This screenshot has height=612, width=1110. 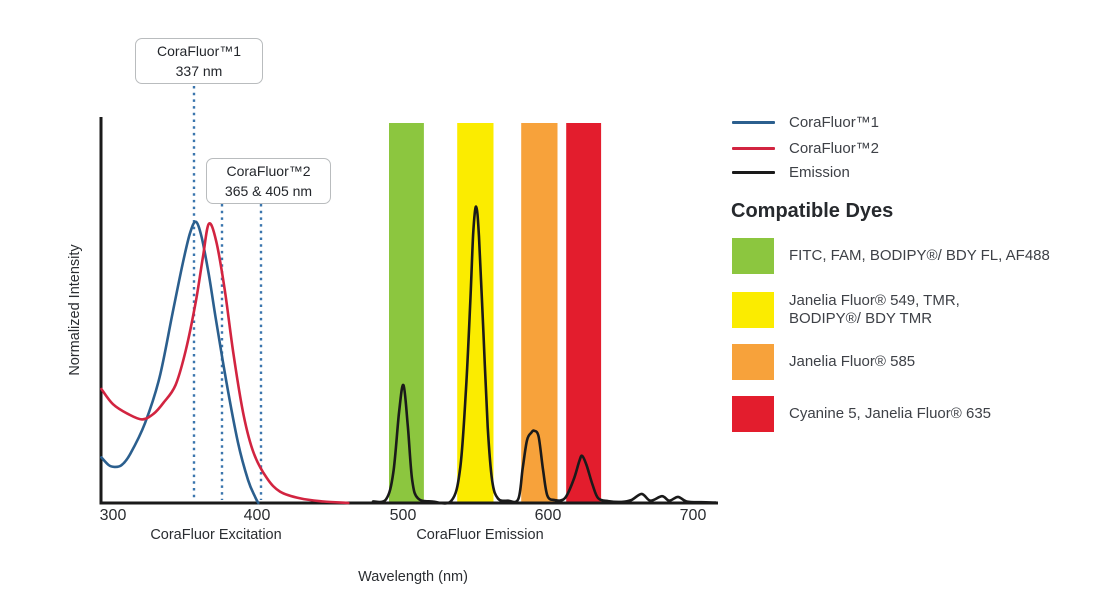 What do you see at coordinates (227, 293) in the screenshot?
I see `annotation-dashed-lines` at bounding box center [227, 293].